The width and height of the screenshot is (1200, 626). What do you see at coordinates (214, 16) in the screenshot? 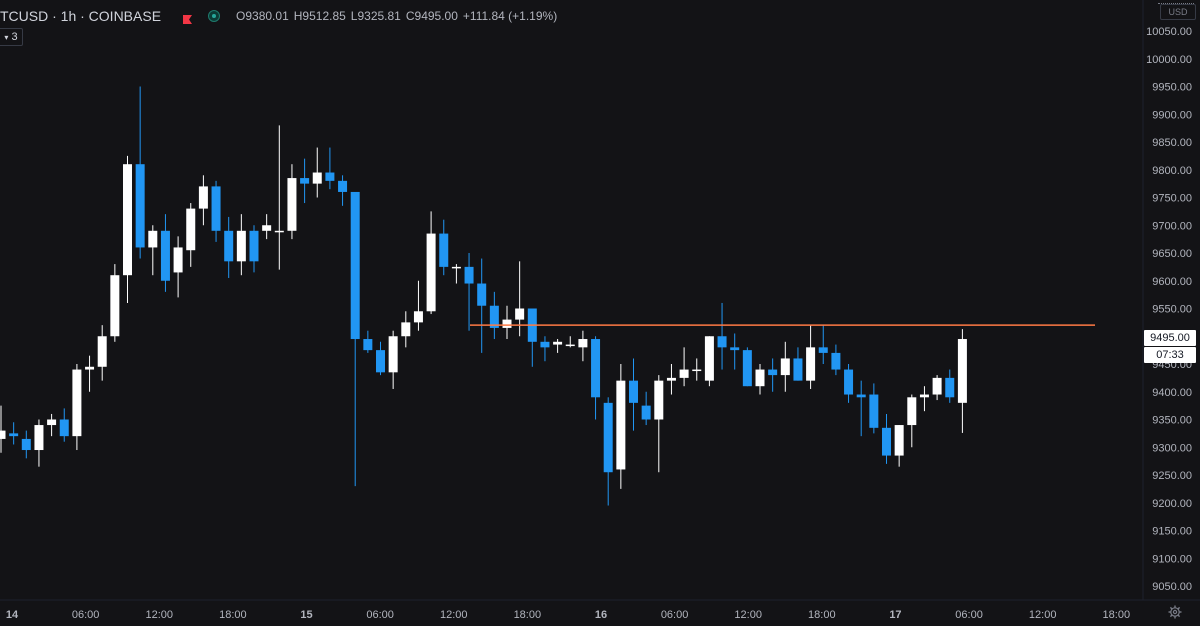
I see `market-status-icon` at bounding box center [214, 16].